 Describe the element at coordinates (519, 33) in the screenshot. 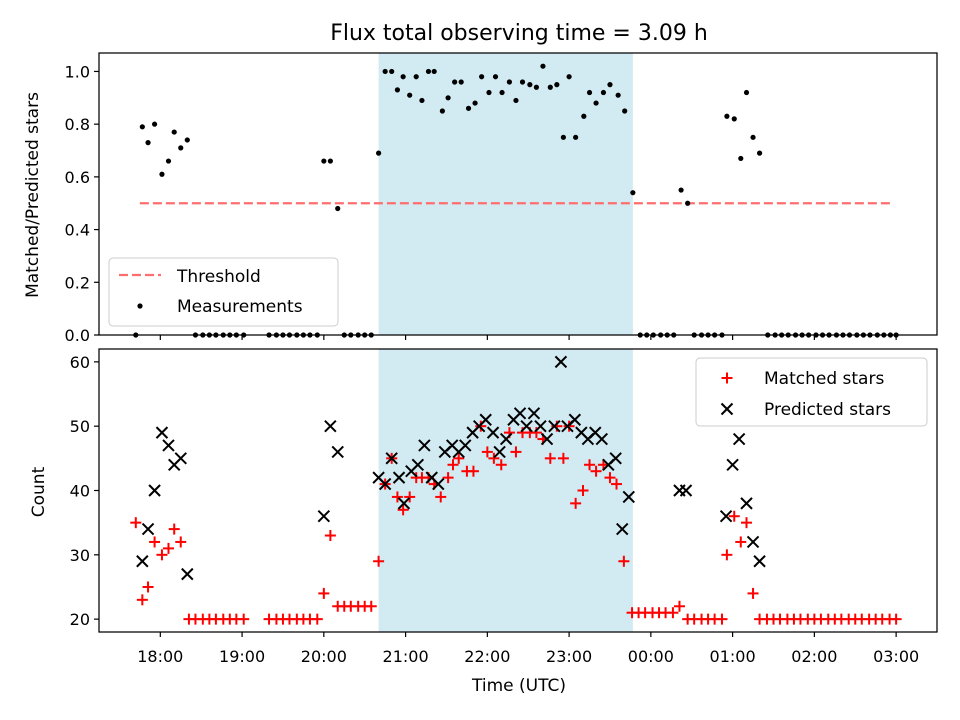

I see `chart-title: Flux total observing time = 3.09 h` at that location.